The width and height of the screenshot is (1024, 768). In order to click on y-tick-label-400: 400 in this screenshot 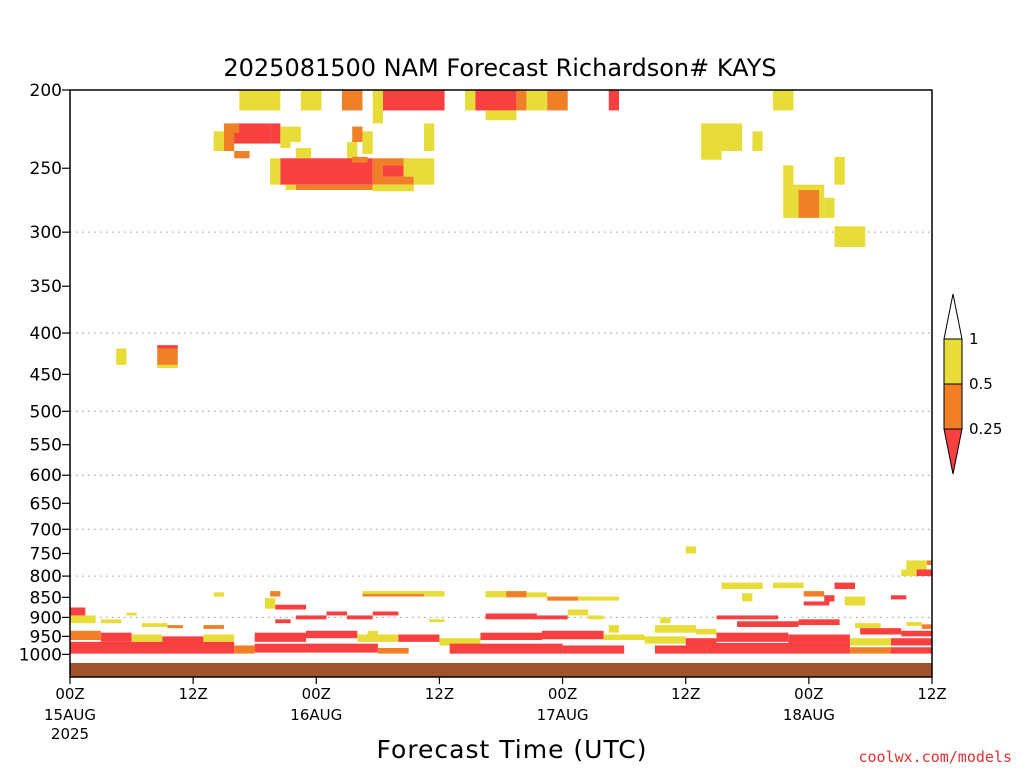, I will do `click(46, 334)`.